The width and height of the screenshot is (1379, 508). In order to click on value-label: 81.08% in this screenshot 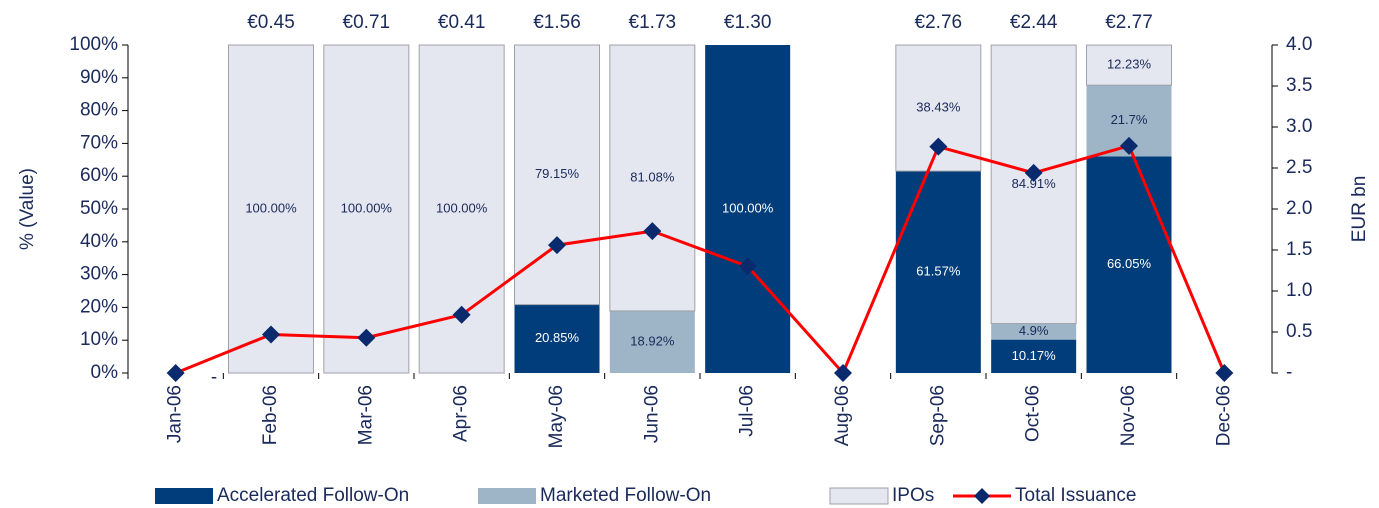, I will do `click(652, 176)`.